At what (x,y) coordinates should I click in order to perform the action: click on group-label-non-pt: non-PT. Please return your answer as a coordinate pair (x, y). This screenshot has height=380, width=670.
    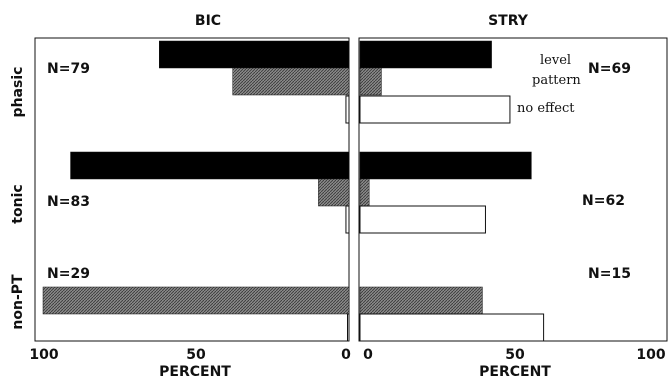
    Looking at the image, I should click on (18, 302).